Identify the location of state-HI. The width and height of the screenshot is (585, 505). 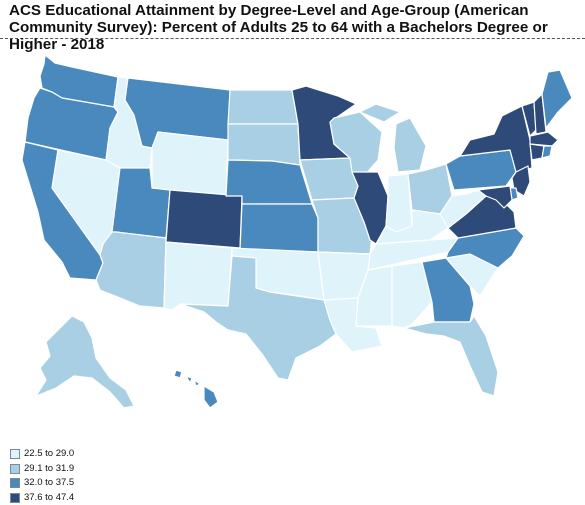
(196, 389).